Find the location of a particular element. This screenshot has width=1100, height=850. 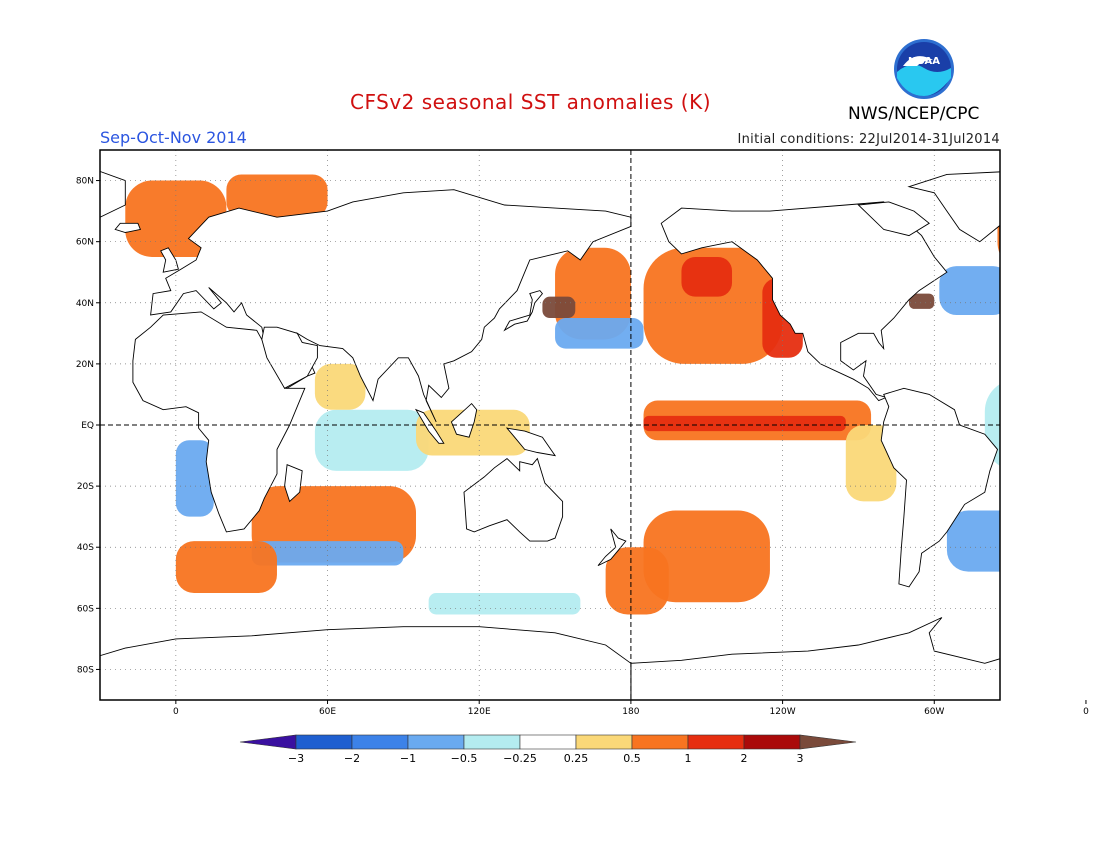

svg-text: NOAA is located at coordinates (924, 61).